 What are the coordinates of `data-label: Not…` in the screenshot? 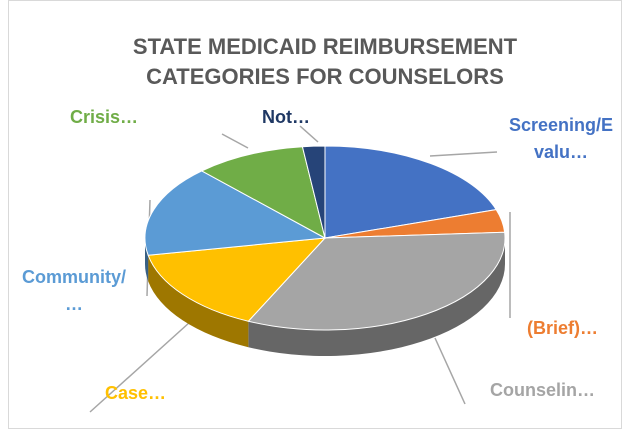 It's located at (286, 117).